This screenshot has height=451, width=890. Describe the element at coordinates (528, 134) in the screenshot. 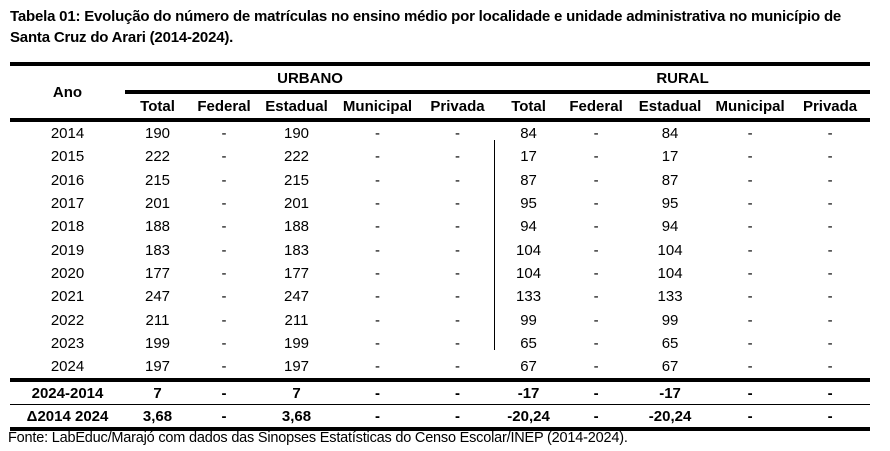

I see `table-cell: 84` at that location.